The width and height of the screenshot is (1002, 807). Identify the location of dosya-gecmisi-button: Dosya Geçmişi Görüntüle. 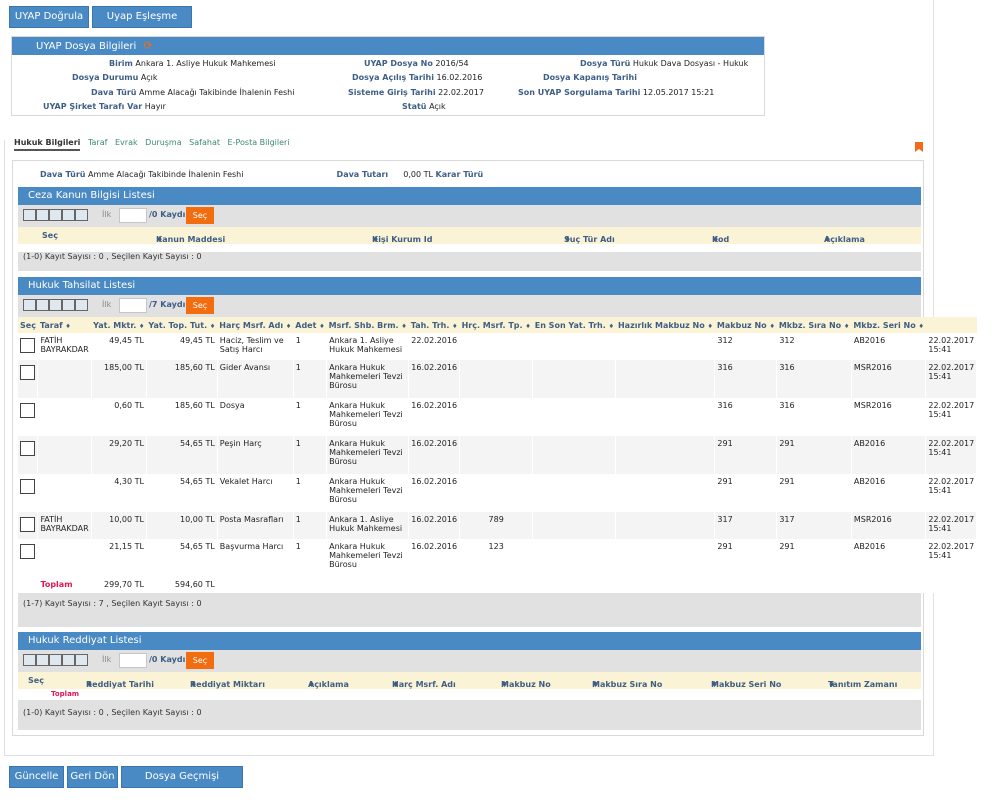
(182, 784).